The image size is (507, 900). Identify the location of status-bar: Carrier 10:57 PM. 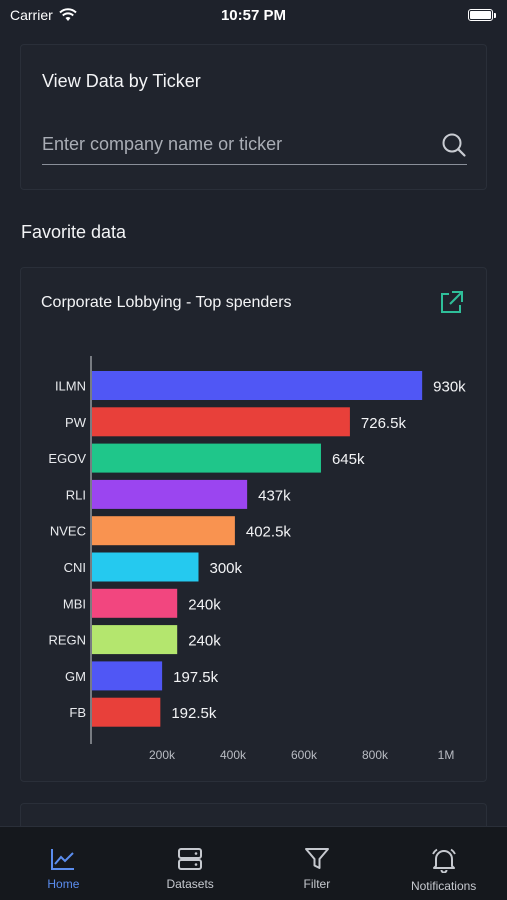
(253, 15).